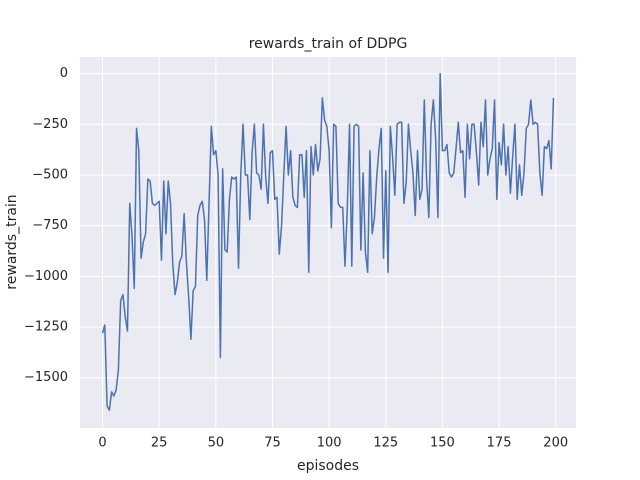  I want to click on y-axis-label: rewards_train, so click(12, 241).